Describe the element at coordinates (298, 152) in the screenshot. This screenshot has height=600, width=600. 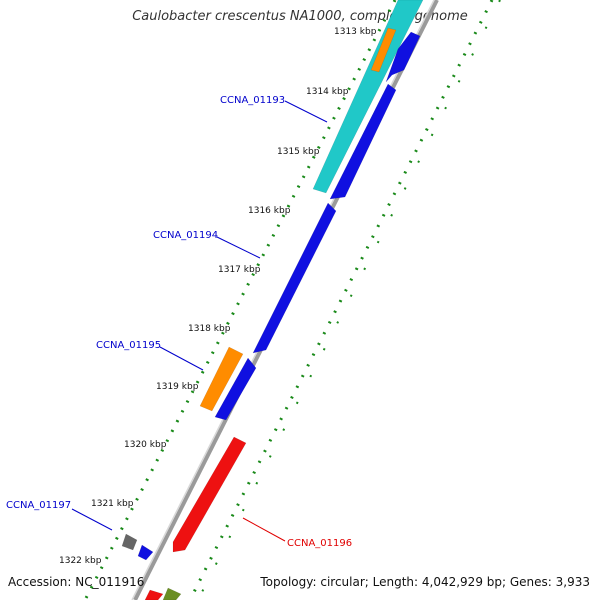
I see `kbp-tick-label: 1315 kbp` at that location.